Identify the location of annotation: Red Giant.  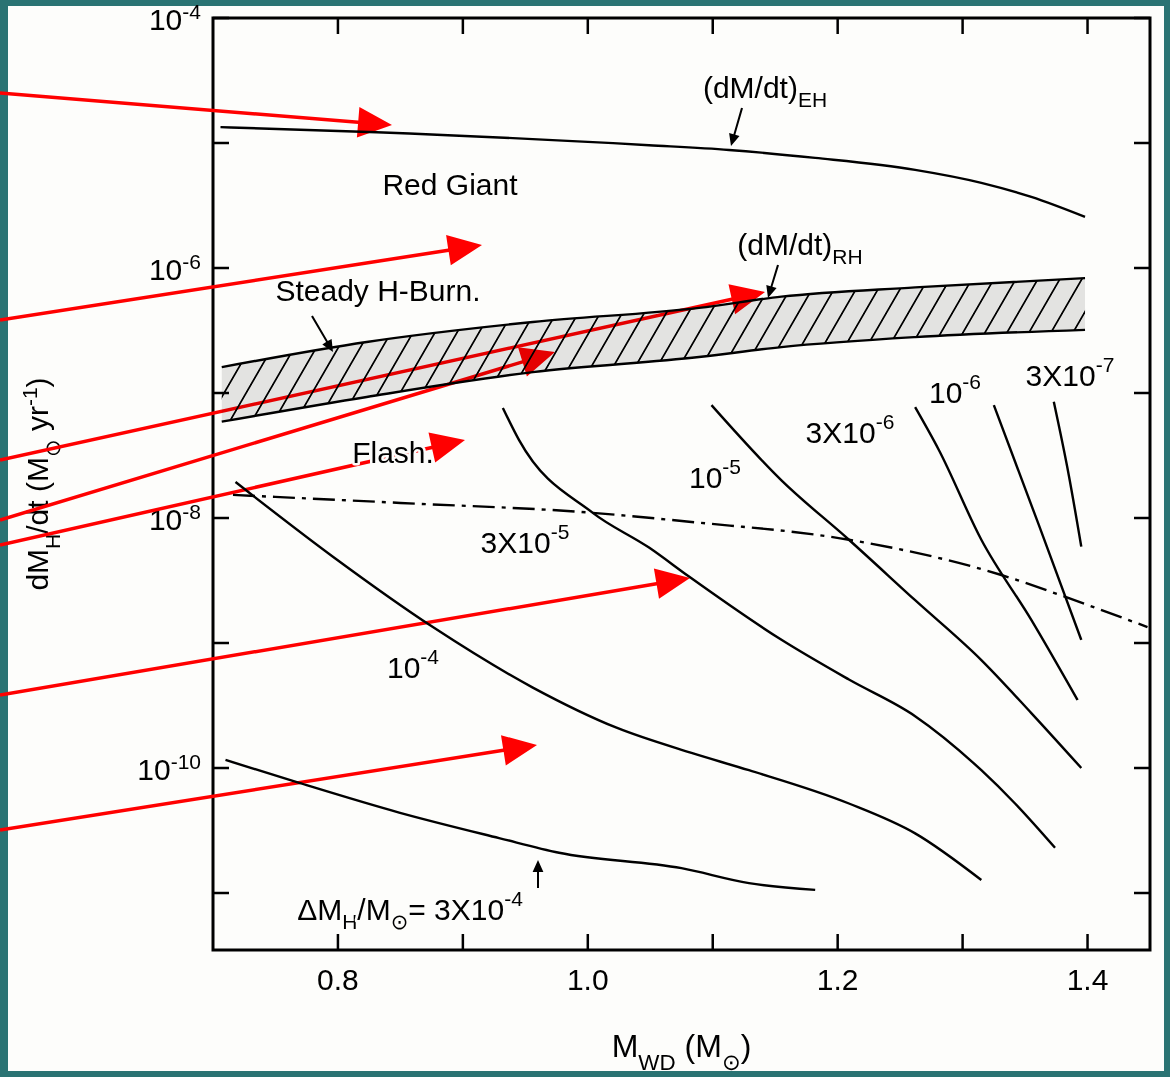
(450, 184).